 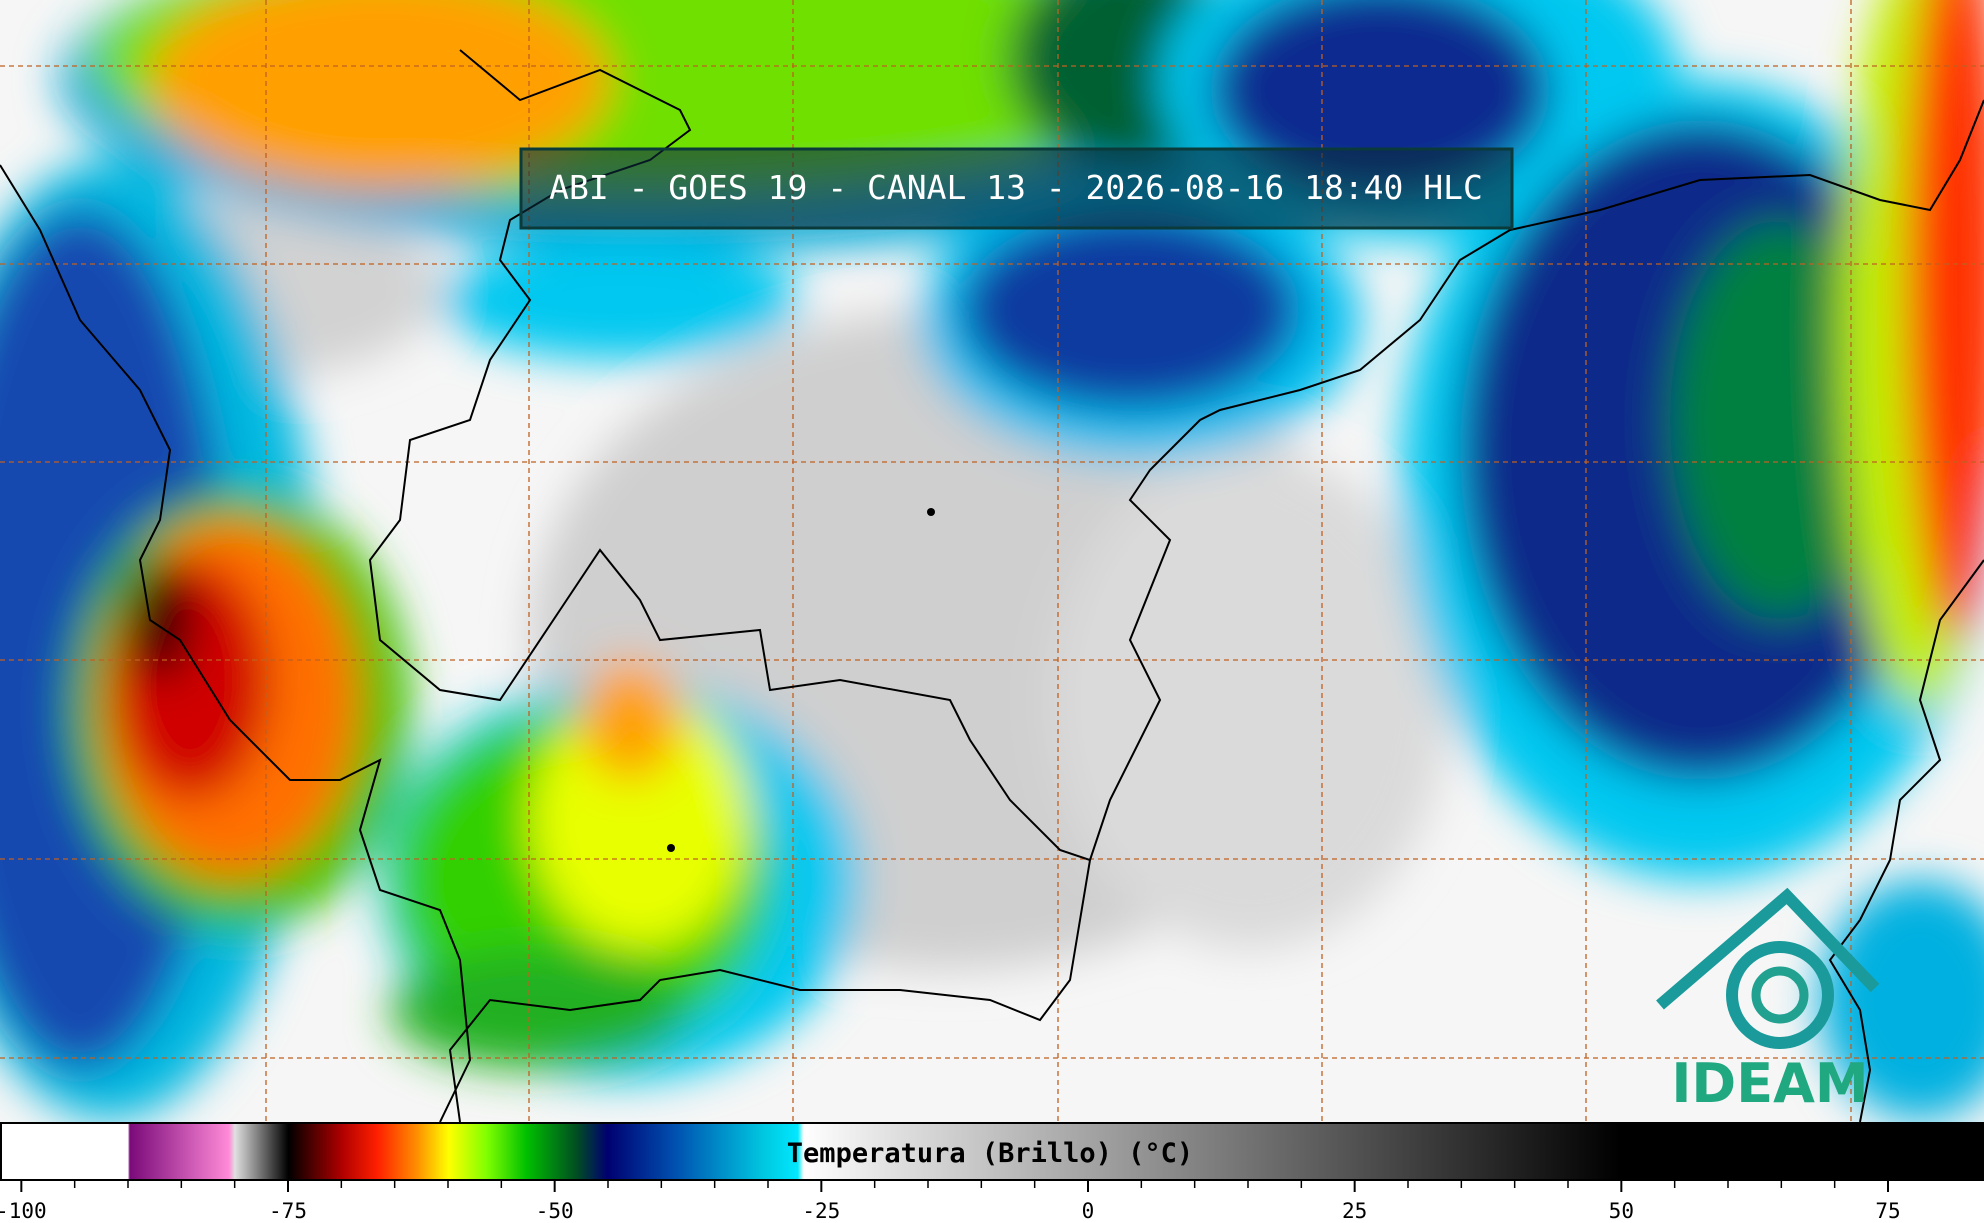 I want to click on tick-label: 75, so click(x=1887, y=1211).